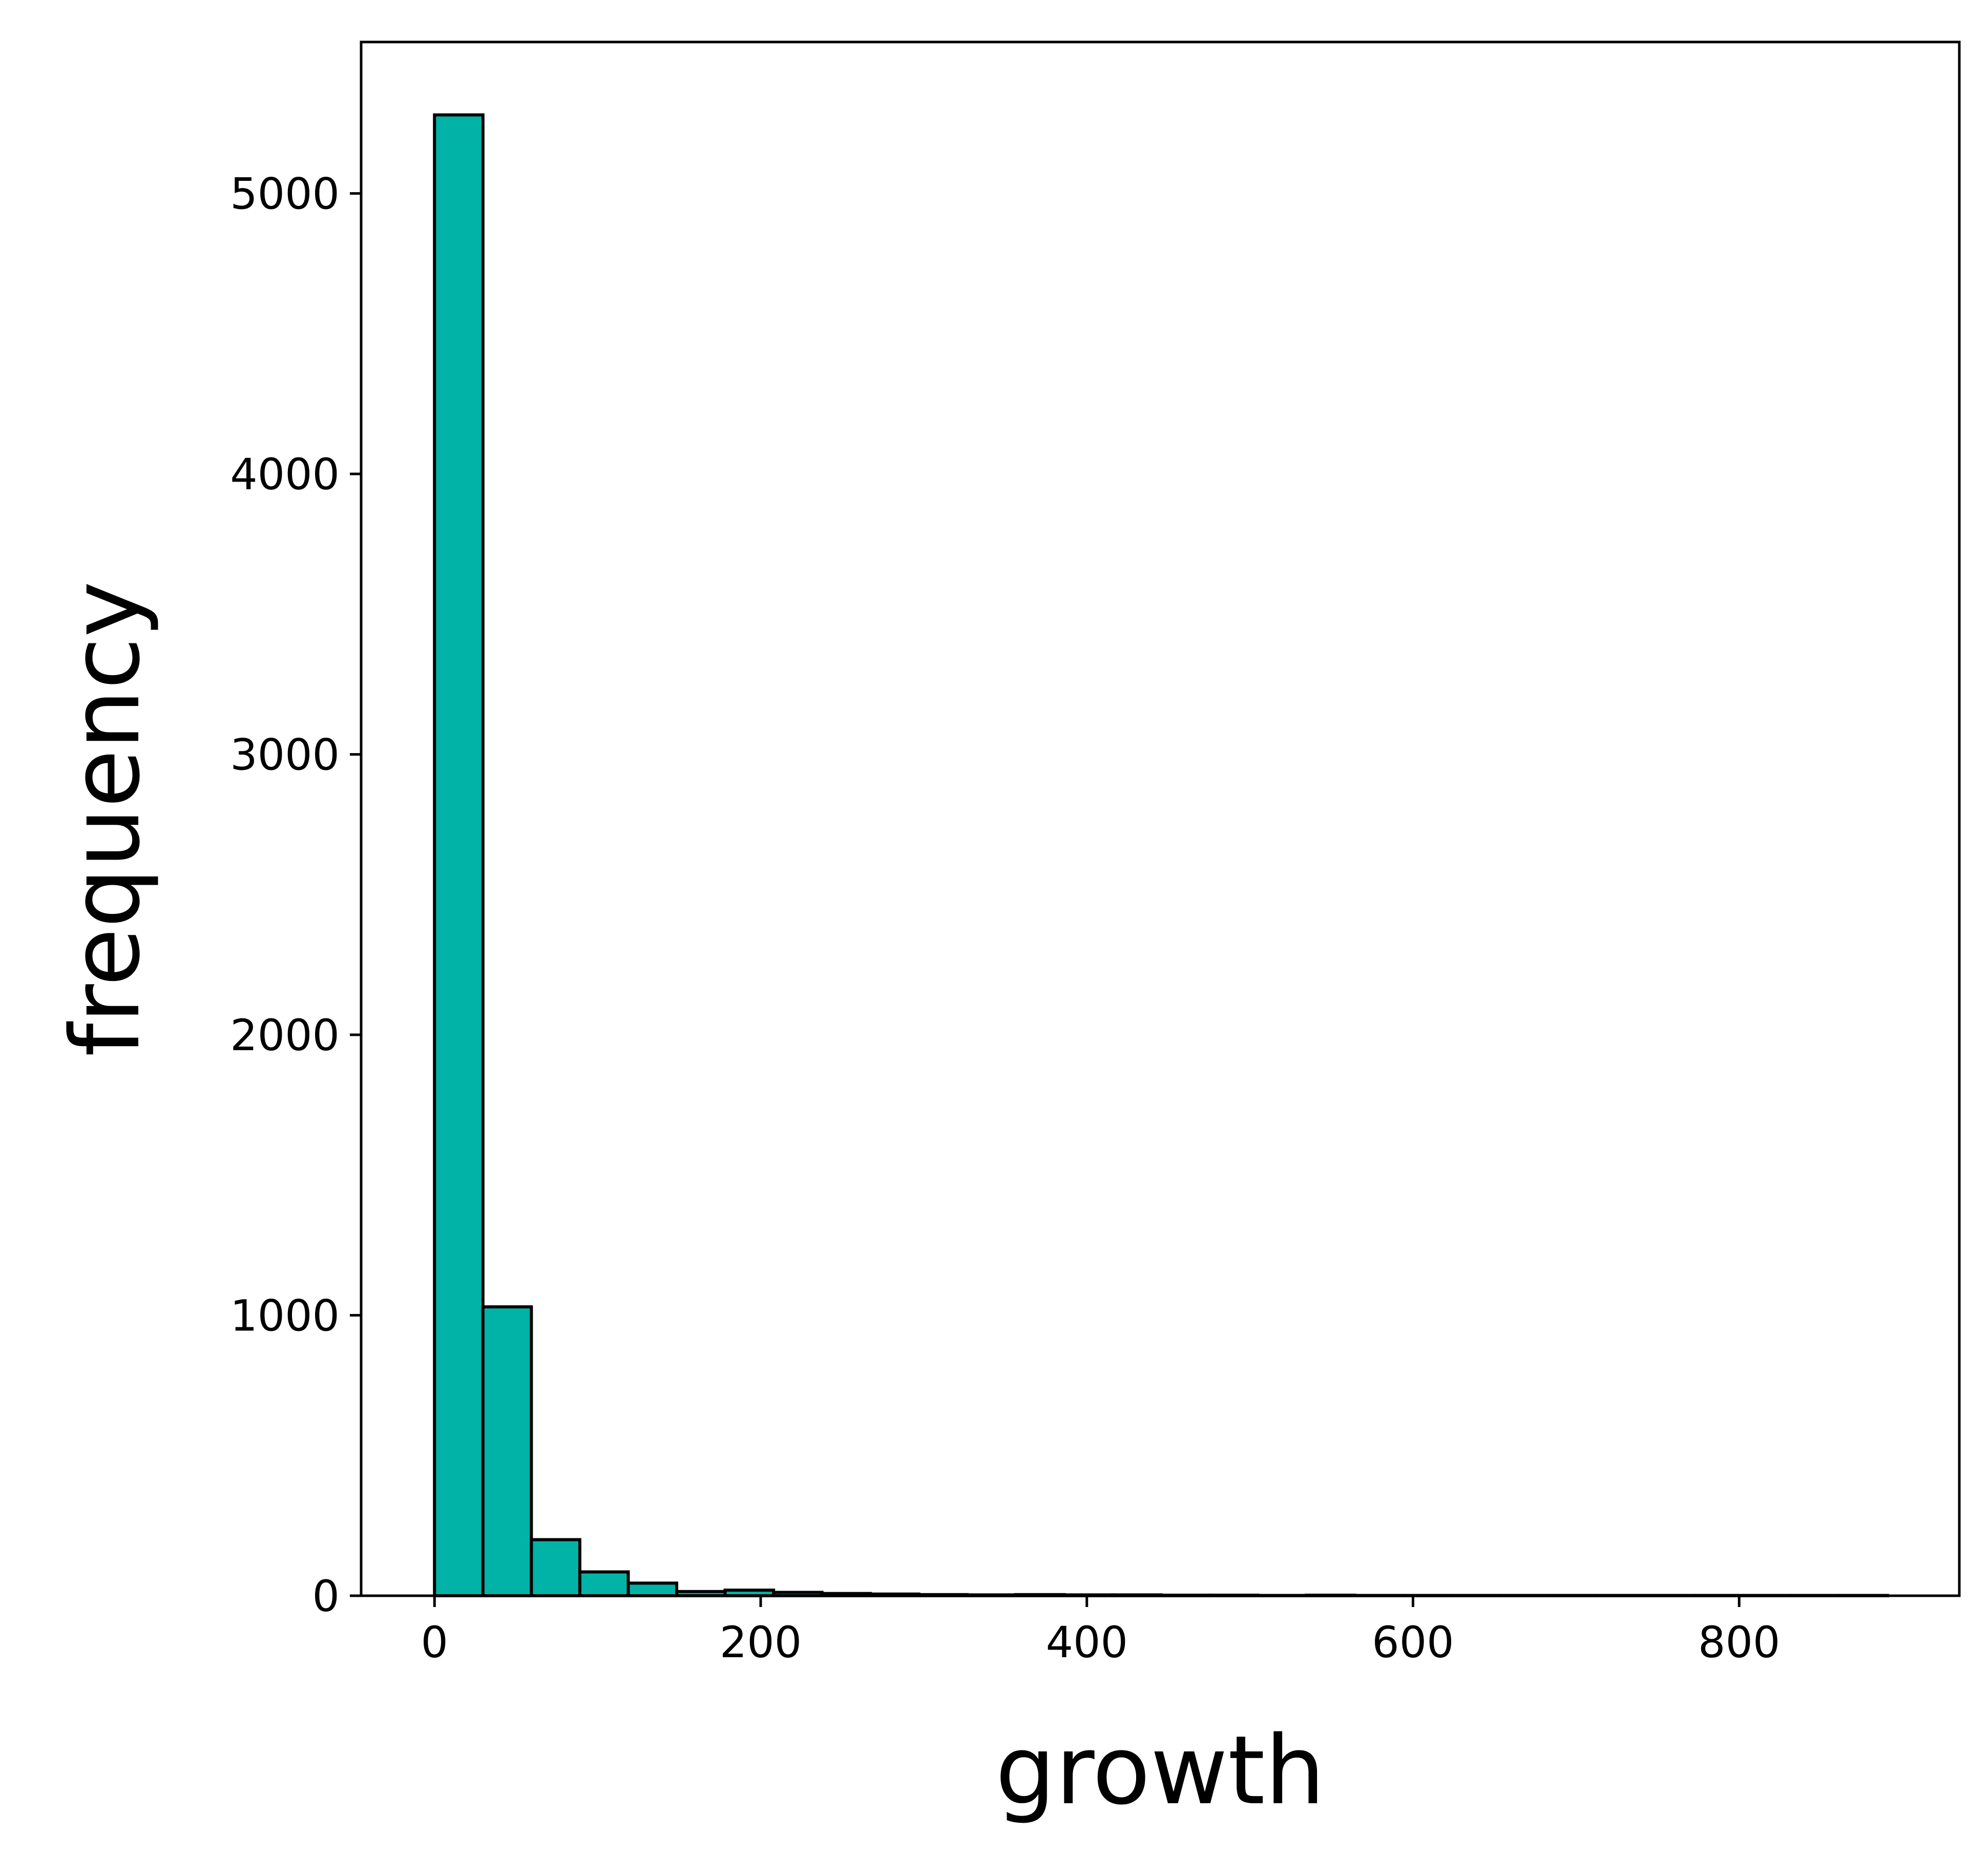  Describe the element at coordinates (285, 1035) in the screenshot. I see `y-tick-label: 2000` at that location.